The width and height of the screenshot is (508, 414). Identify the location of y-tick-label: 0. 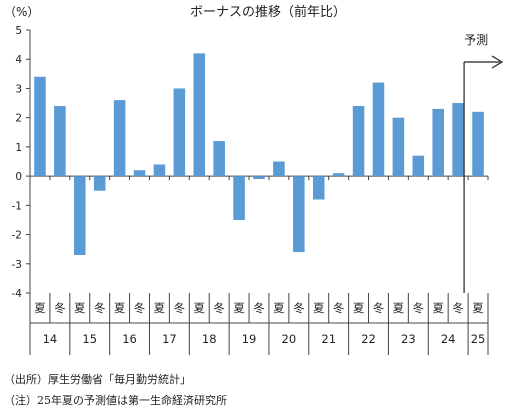
(18, 177).